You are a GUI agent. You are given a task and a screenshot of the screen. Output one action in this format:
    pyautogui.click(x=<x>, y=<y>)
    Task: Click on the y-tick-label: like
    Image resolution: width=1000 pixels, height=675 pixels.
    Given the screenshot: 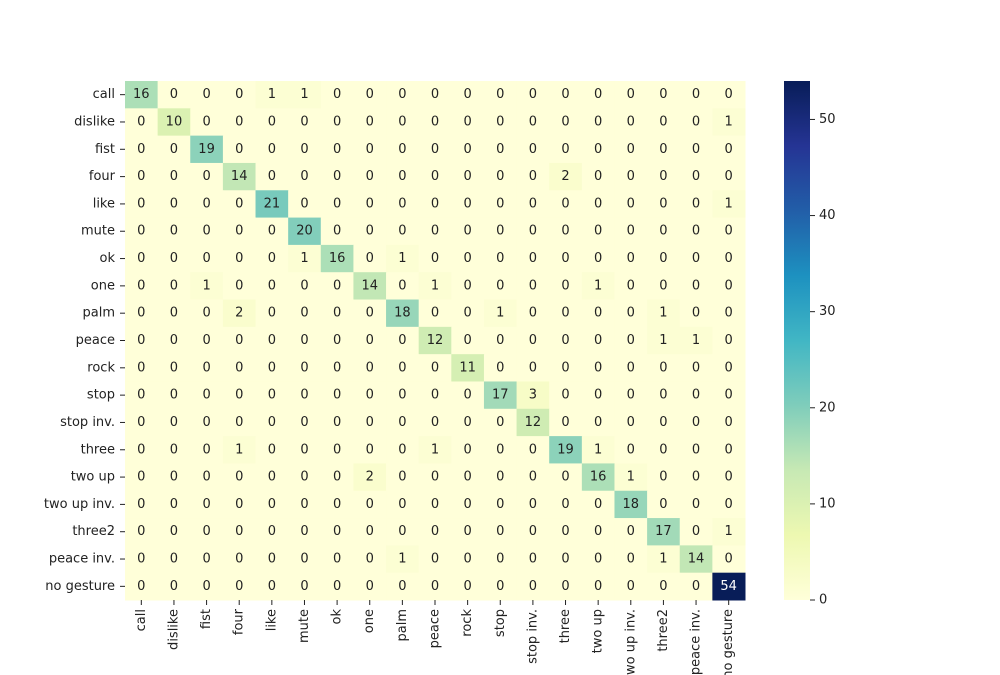 What is the action you would take?
    pyautogui.click(x=104, y=203)
    